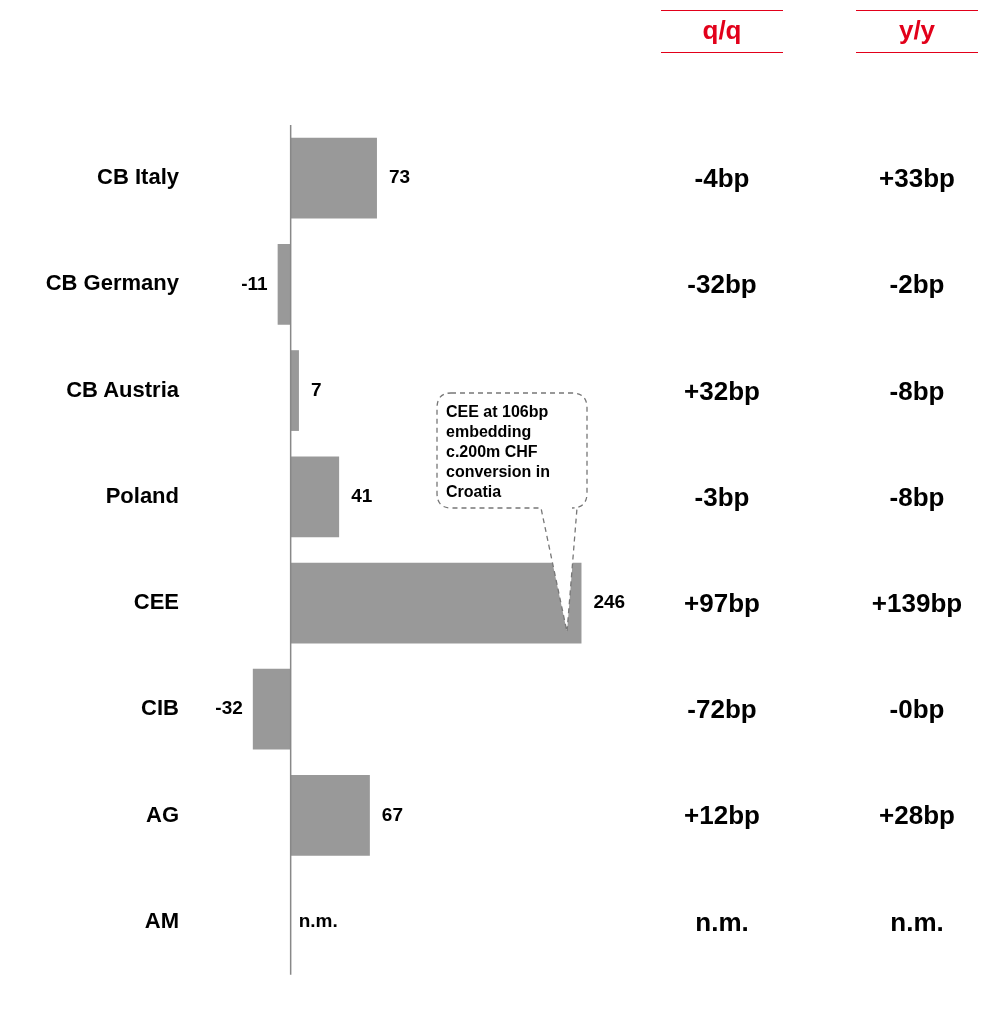  What do you see at coordinates (362, 496) in the screenshot?
I see `data-label: 41` at bounding box center [362, 496].